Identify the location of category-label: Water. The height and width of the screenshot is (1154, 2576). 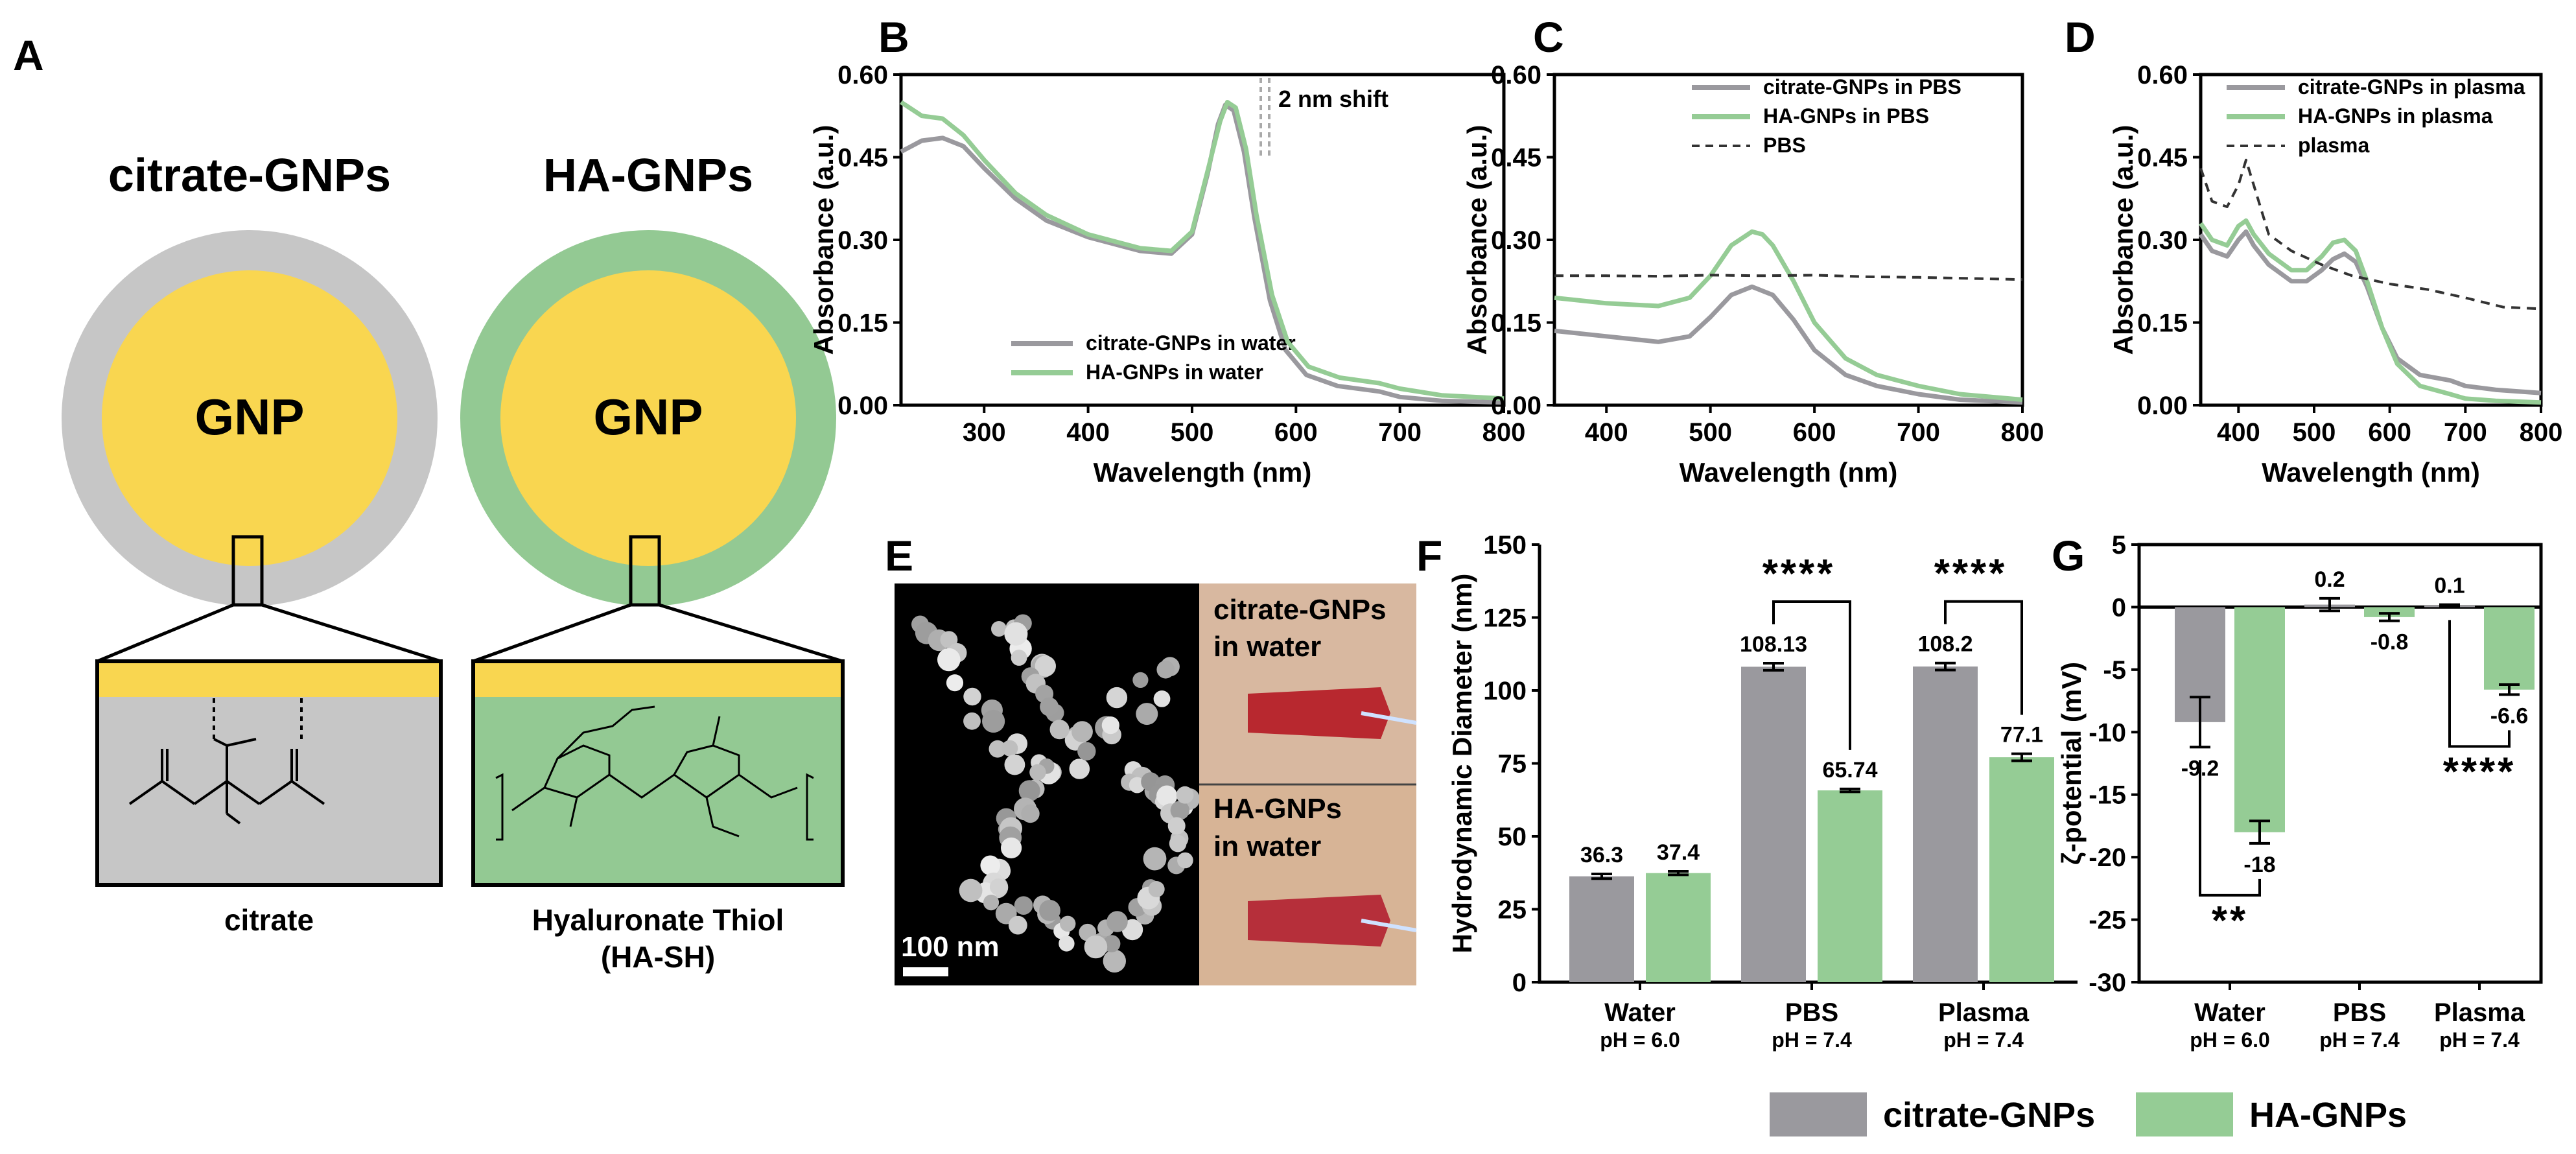
(2230, 1013).